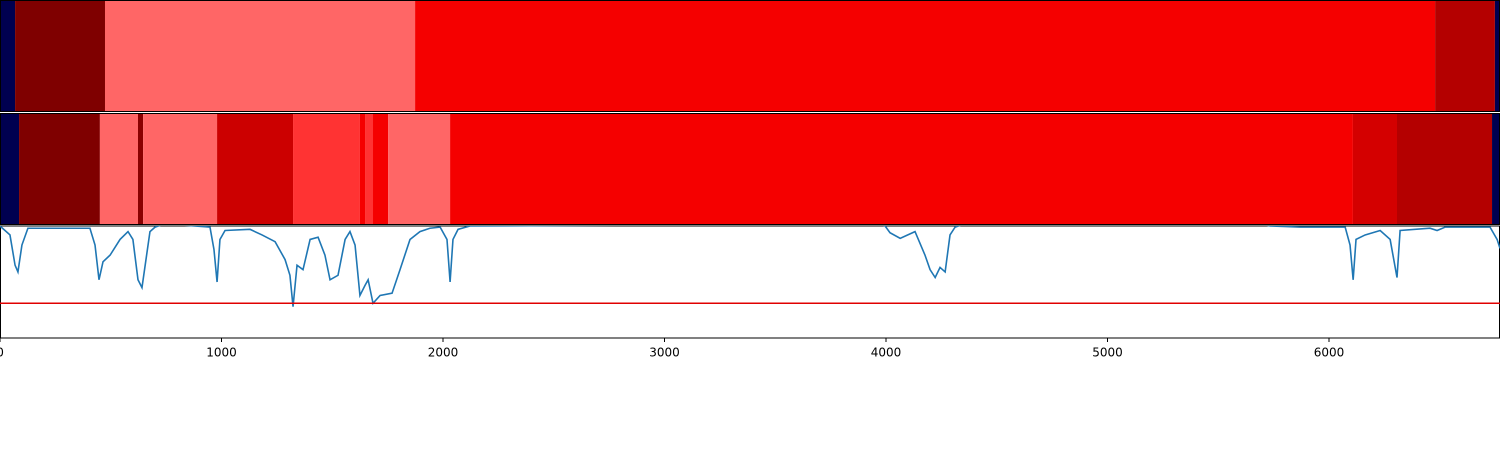 The image size is (1500, 450). What do you see at coordinates (443, 353) in the screenshot?
I see `x-tick-label: 2000` at bounding box center [443, 353].